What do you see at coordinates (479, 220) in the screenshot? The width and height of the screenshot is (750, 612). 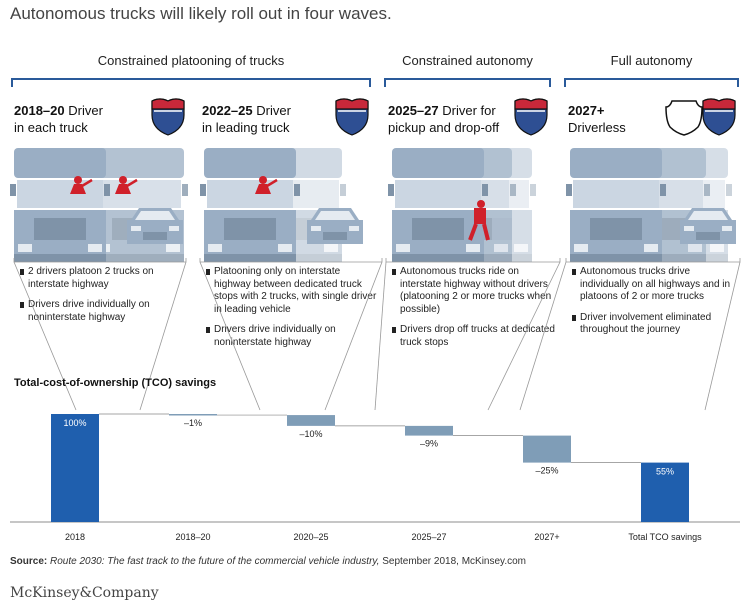 I see `driver-icon` at bounding box center [479, 220].